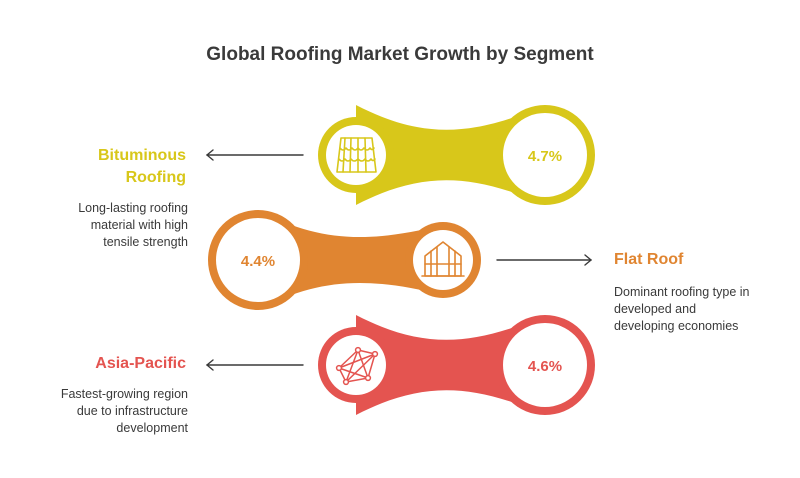 The width and height of the screenshot is (800, 478). I want to click on segment-description-line: Fastest-growing region, so click(124, 394).